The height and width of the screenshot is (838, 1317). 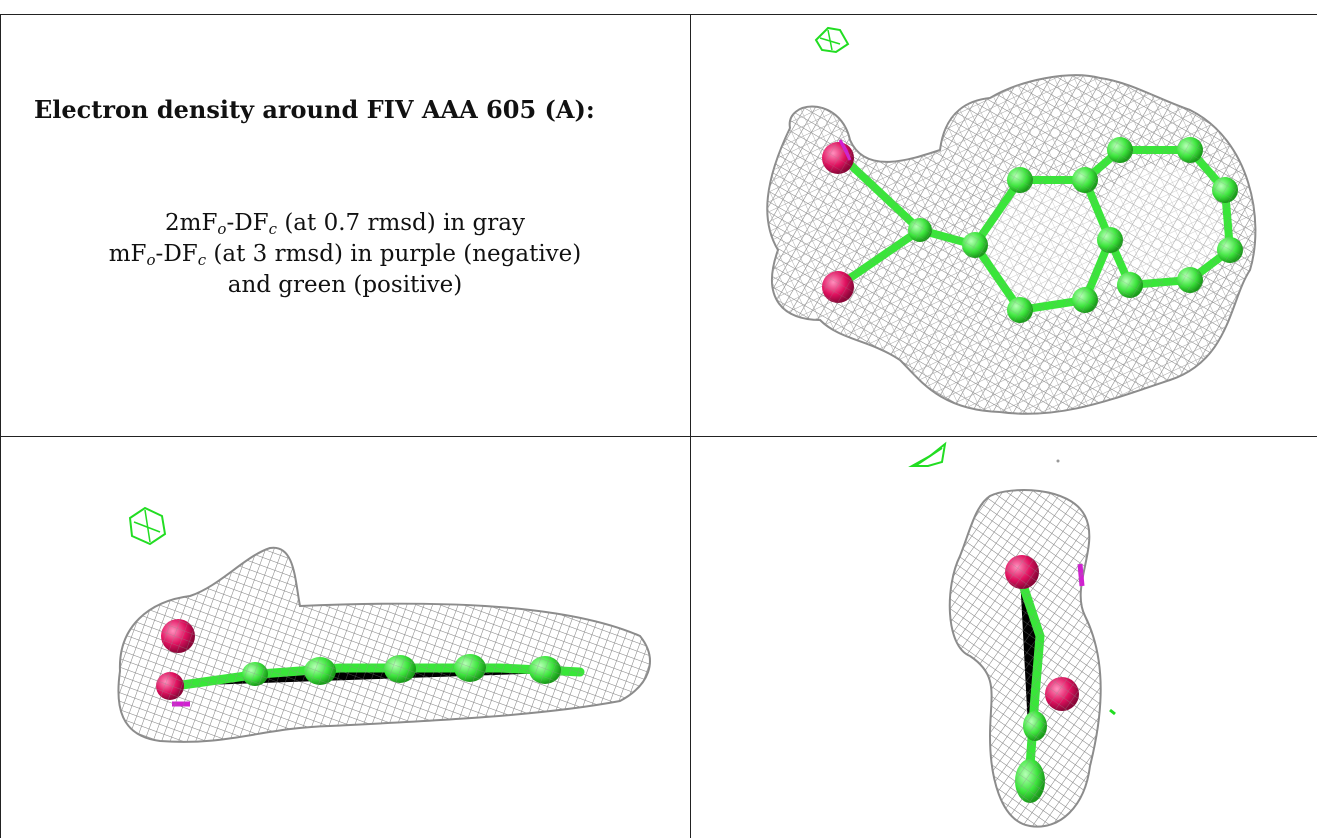 I want to click on table-rule-left, so click(x=0, y=426).